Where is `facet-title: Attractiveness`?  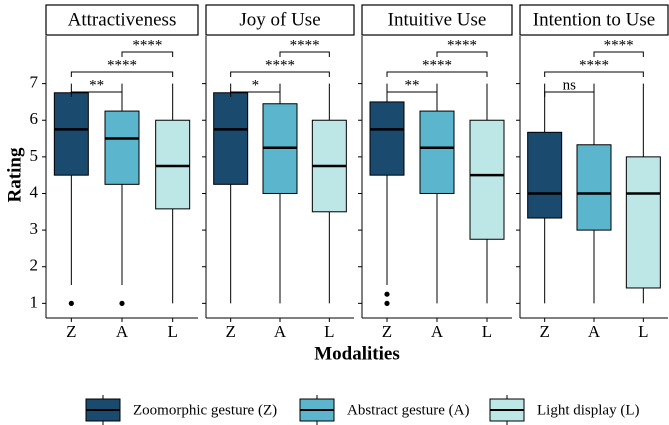 facet-title: Attractiveness is located at coordinates (122, 19).